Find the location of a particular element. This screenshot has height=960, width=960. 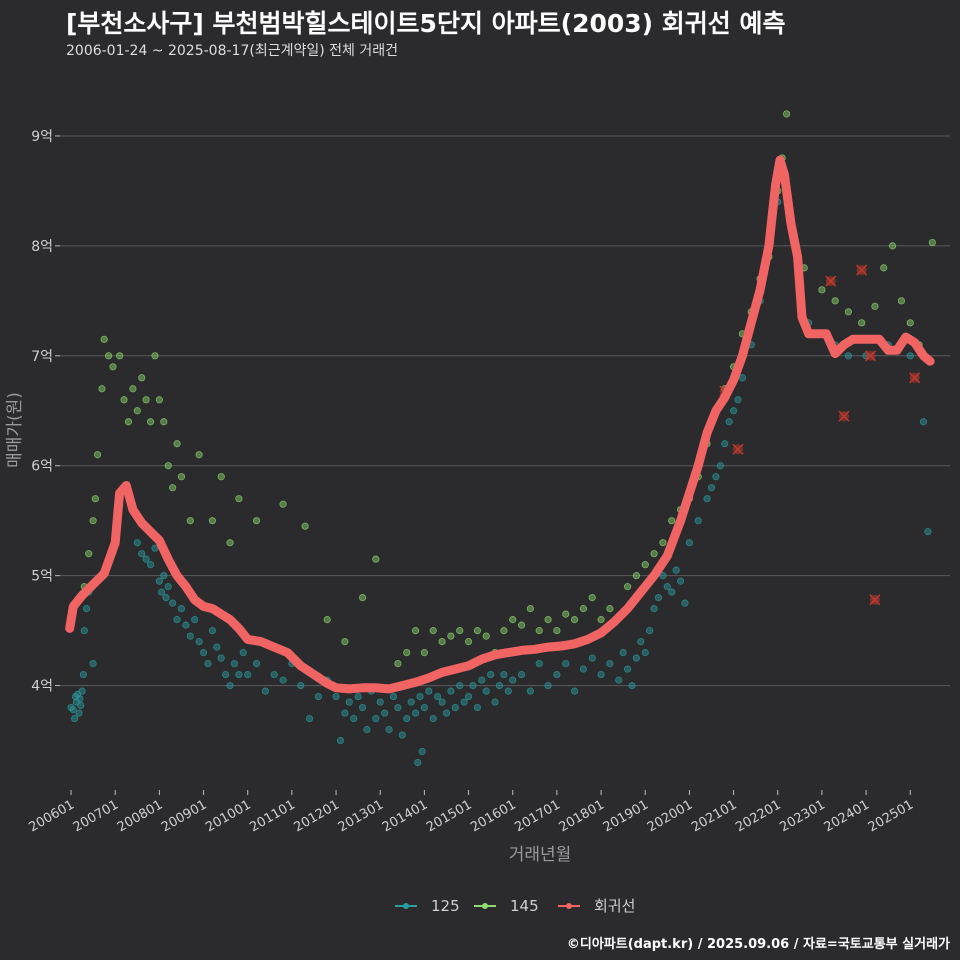

y-tick-label: 7억 is located at coordinates (42, 357).